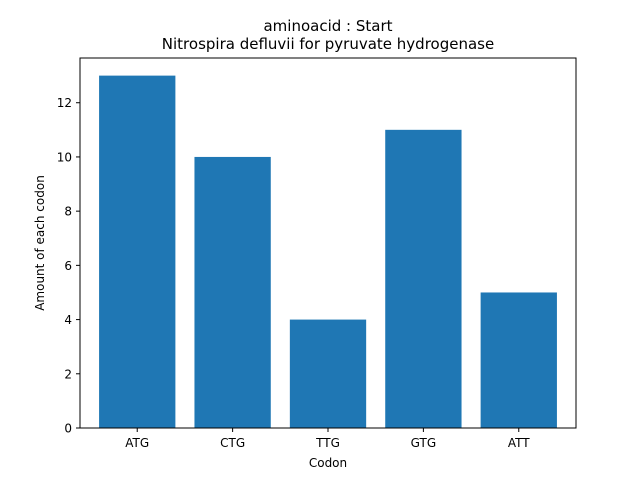  Describe the element at coordinates (232, 292) in the screenshot. I see `bar-ctg` at that location.